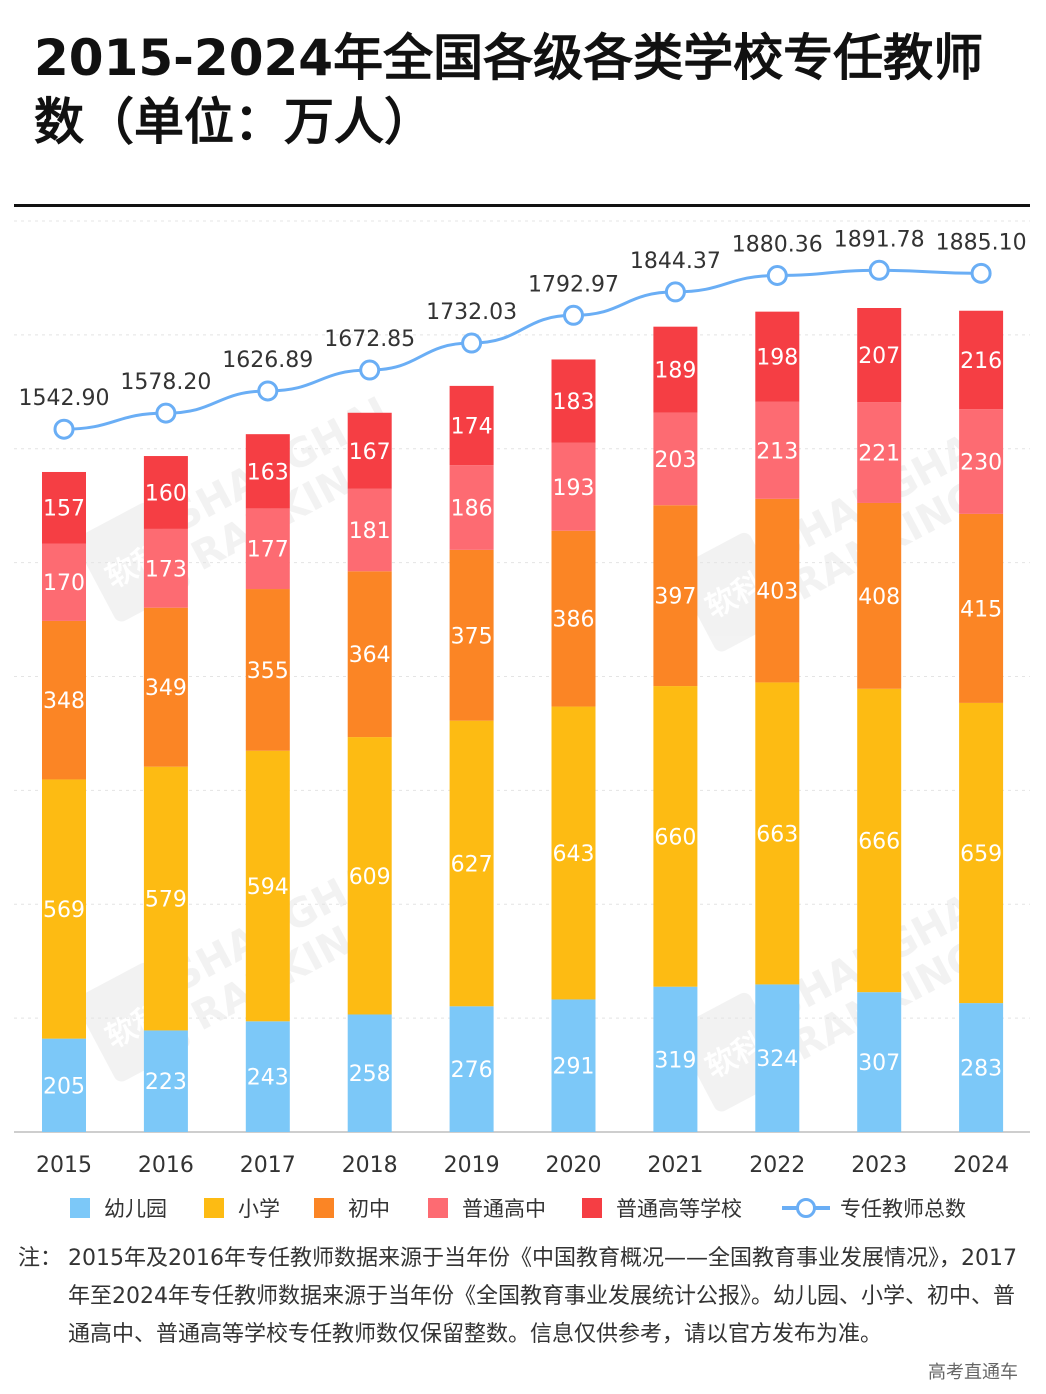 The height and width of the screenshot is (1394, 1046). What do you see at coordinates (504, 1209) in the screenshot?
I see `legend-label: 普通高中` at bounding box center [504, 1209].